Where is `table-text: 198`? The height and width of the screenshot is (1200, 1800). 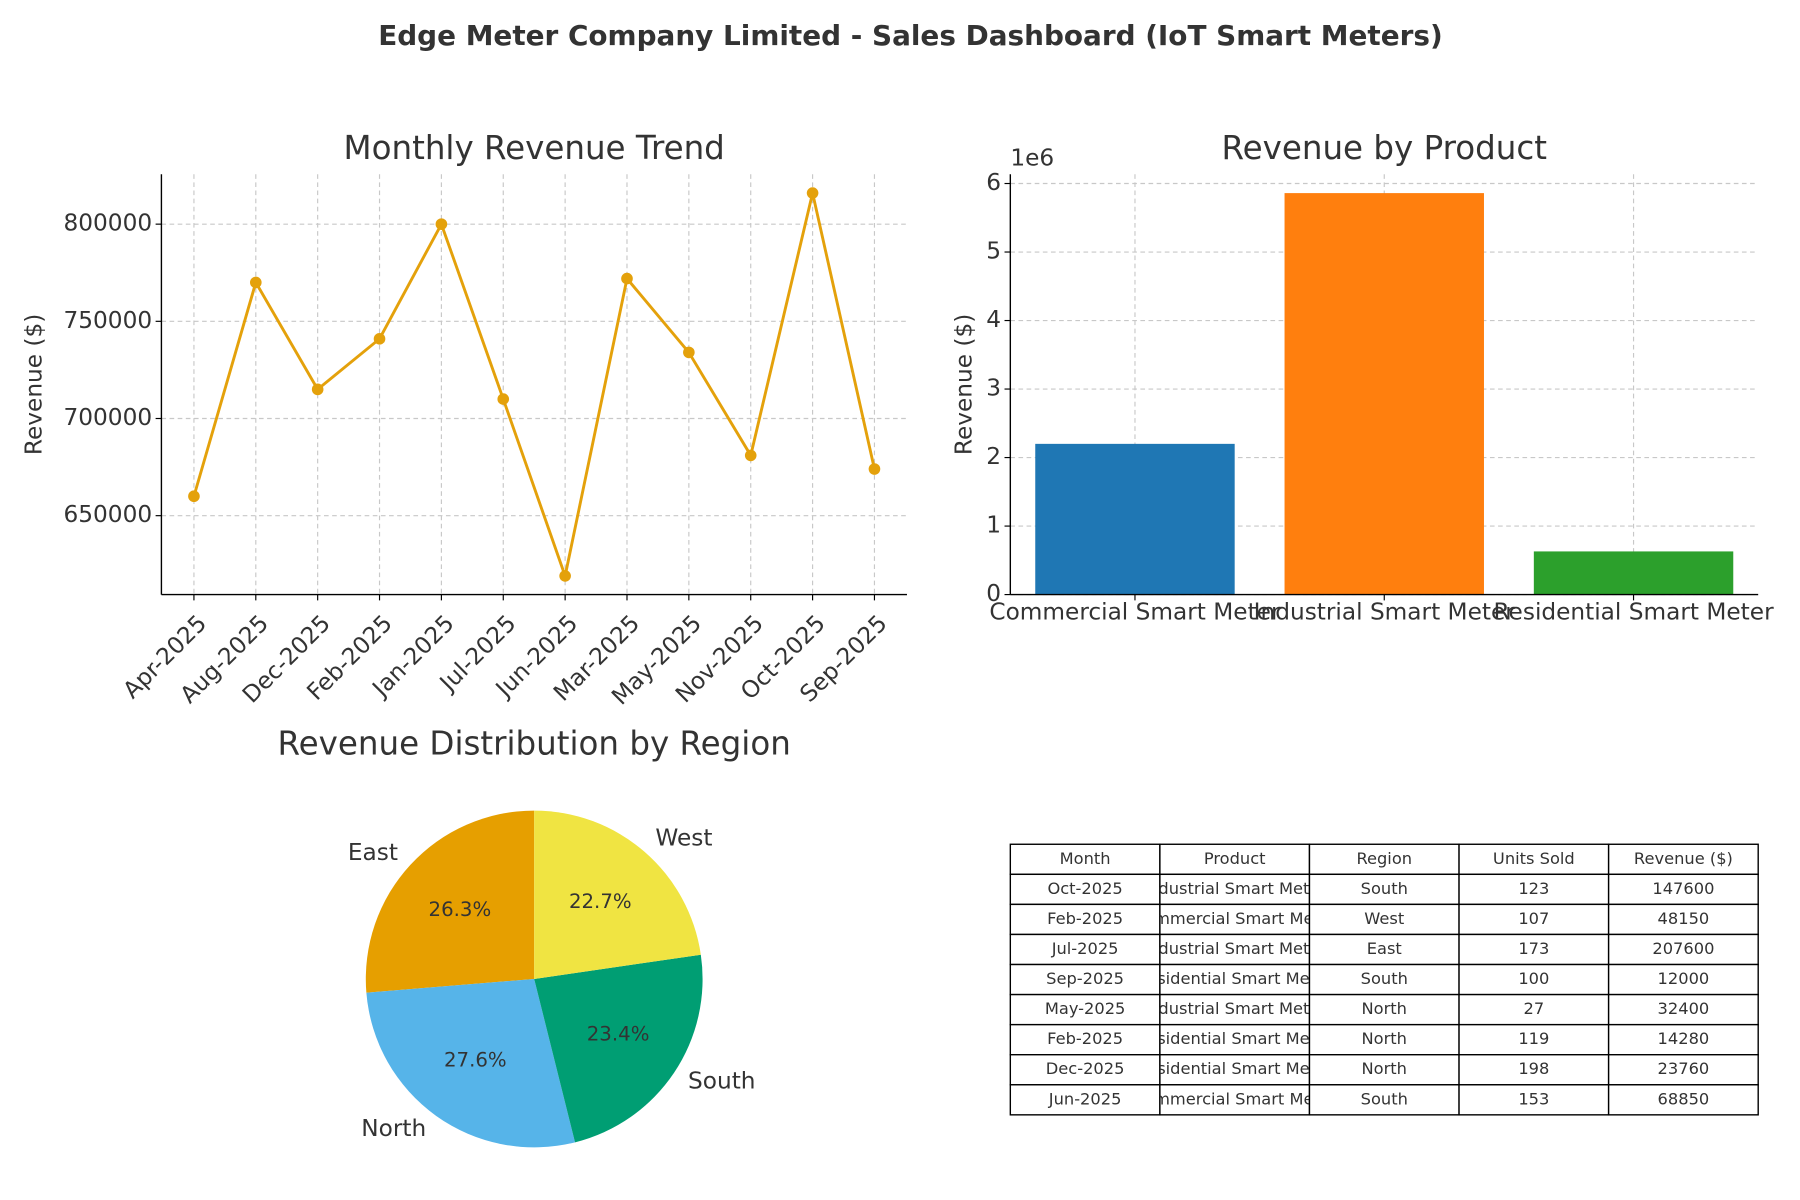
table-text: 198 is located at coordinates (1533, 1068).